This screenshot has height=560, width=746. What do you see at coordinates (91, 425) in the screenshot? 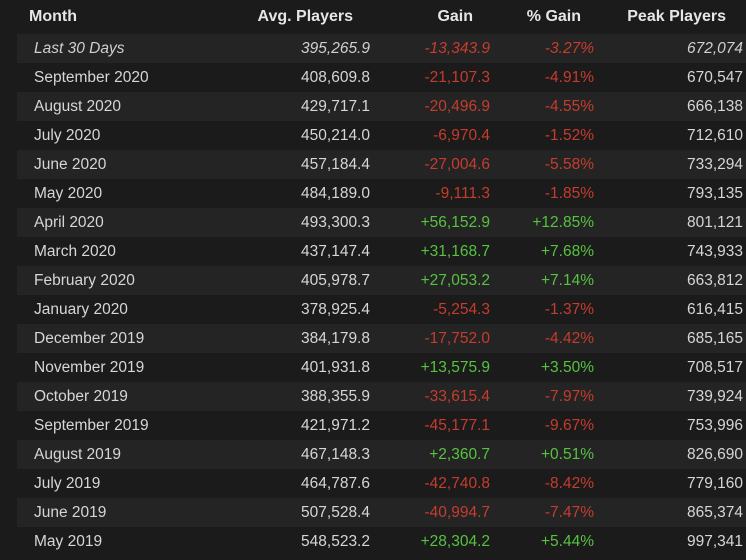
I see `month-cell: September 2019` at bounding box center [91, 425].